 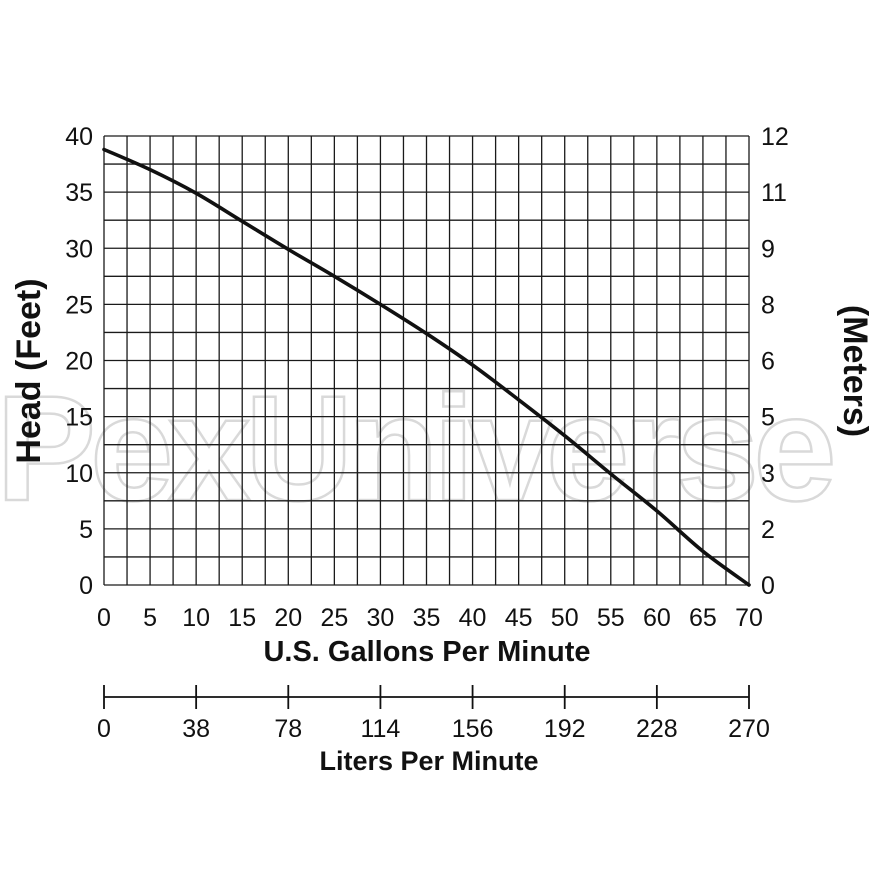 What do you see at coordinates (768, 530) in the screenshot?
I see `y2-tick-label: 2` at bounding box center [768, 530].